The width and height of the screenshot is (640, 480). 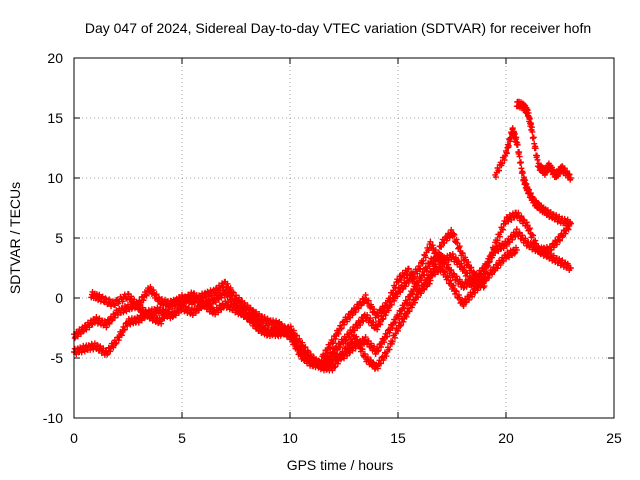 I want to click on x-tick-label: 25, so click(x=614, y=438).